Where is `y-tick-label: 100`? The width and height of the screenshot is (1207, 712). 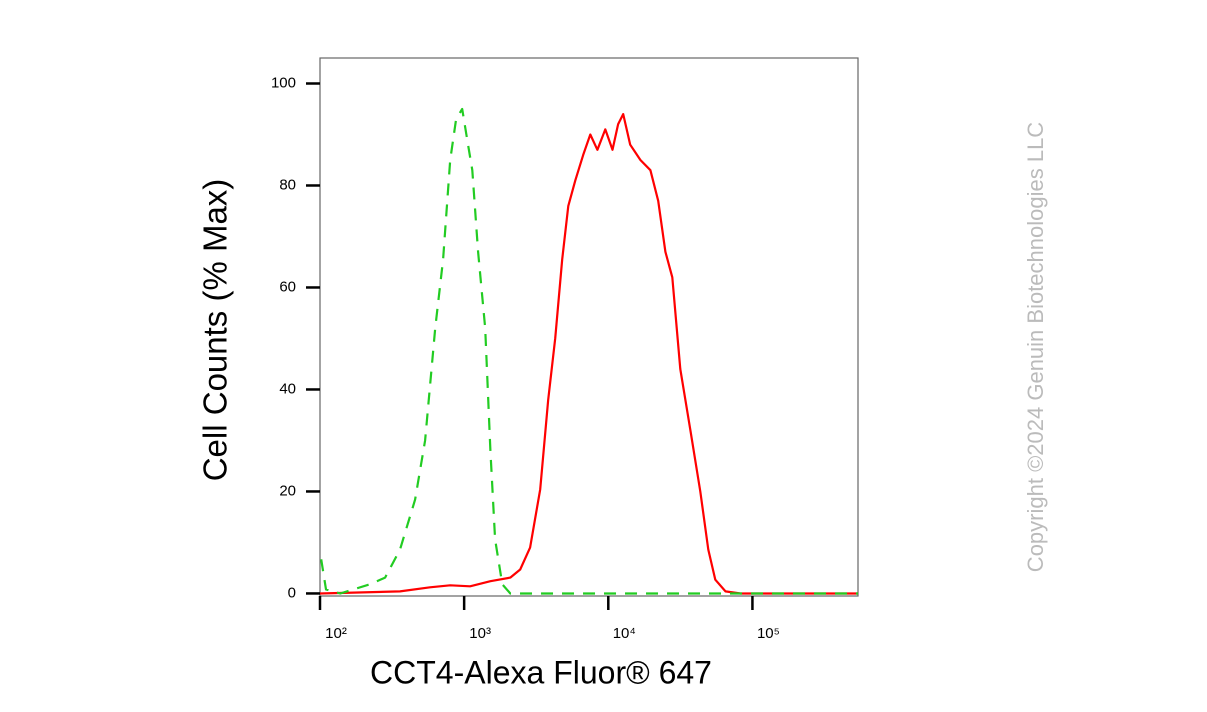 y-tick-label: 100 is located at coordinates (283, 82).